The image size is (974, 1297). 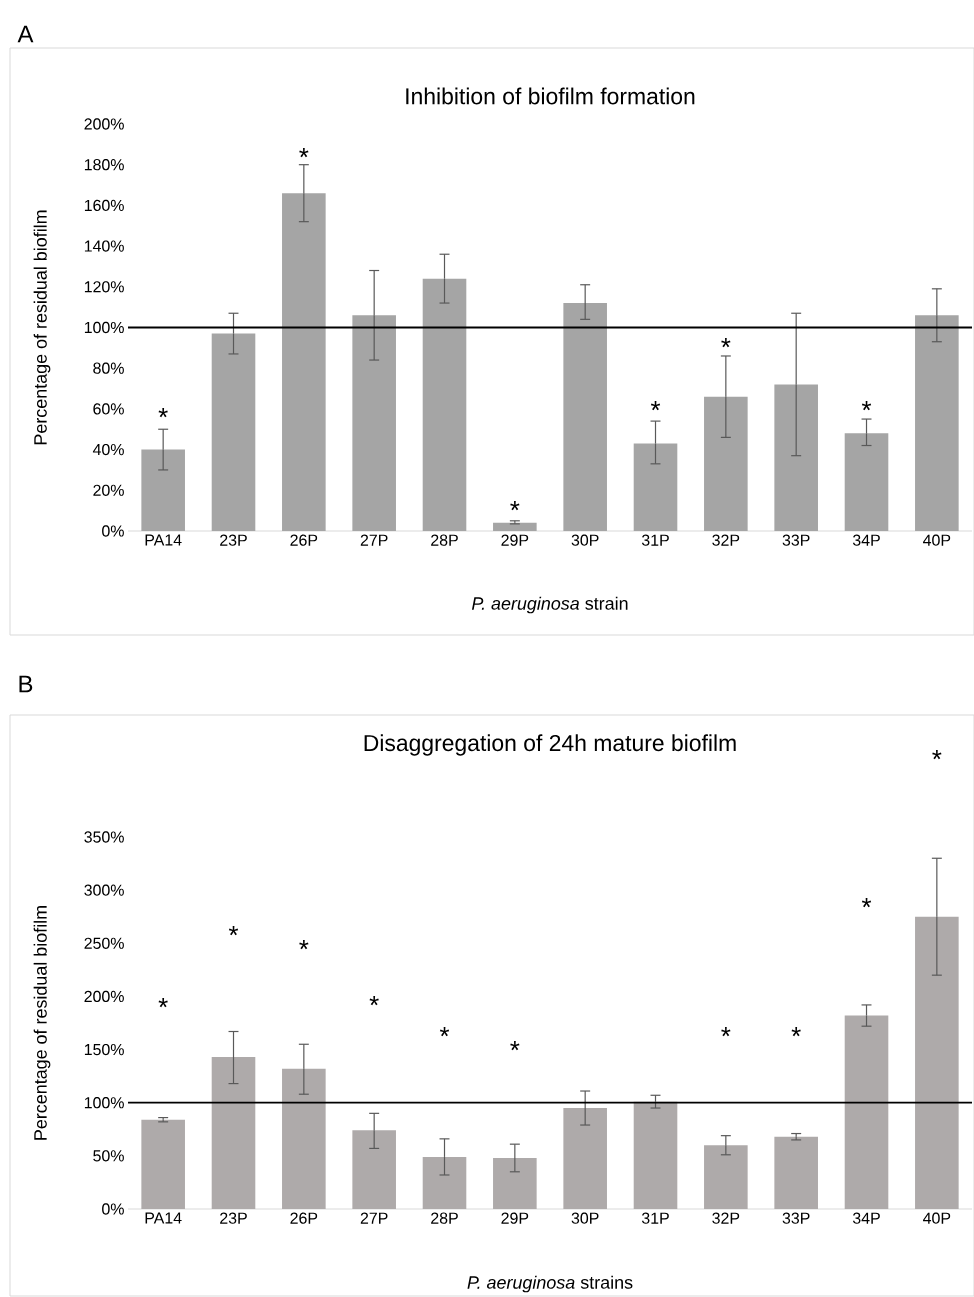 I want to click on y-tick-label: 50%, so click(x=108, y=1156).